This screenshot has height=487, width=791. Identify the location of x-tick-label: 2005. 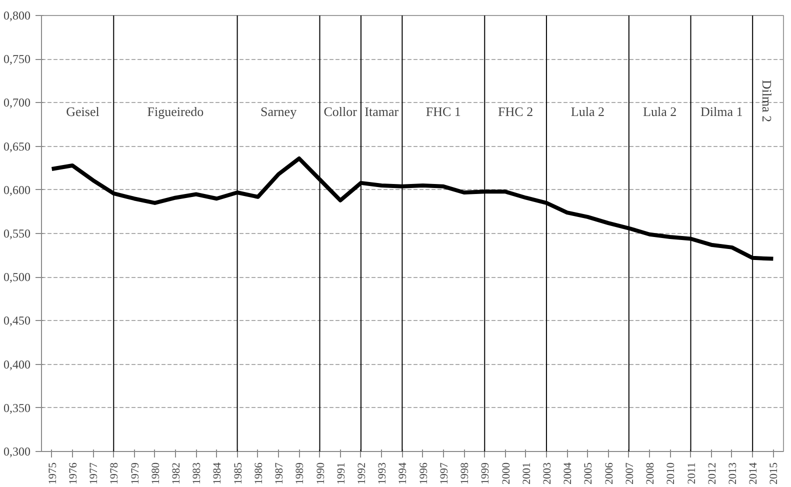
(588, 473).